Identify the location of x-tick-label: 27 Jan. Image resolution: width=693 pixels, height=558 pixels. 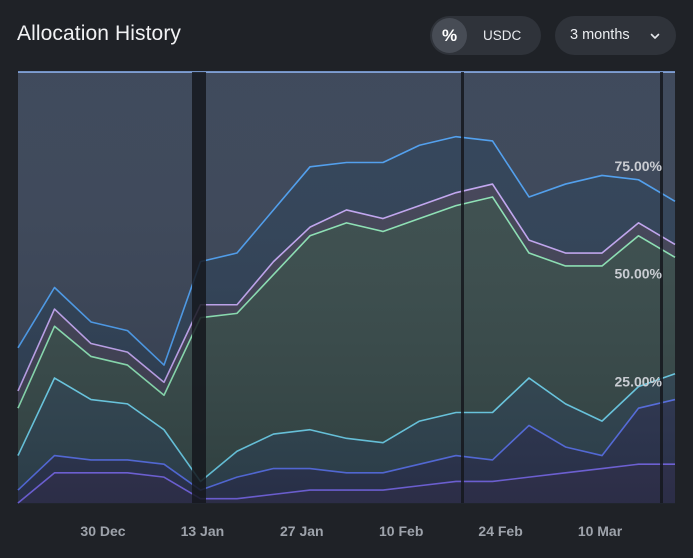
(302, 531).